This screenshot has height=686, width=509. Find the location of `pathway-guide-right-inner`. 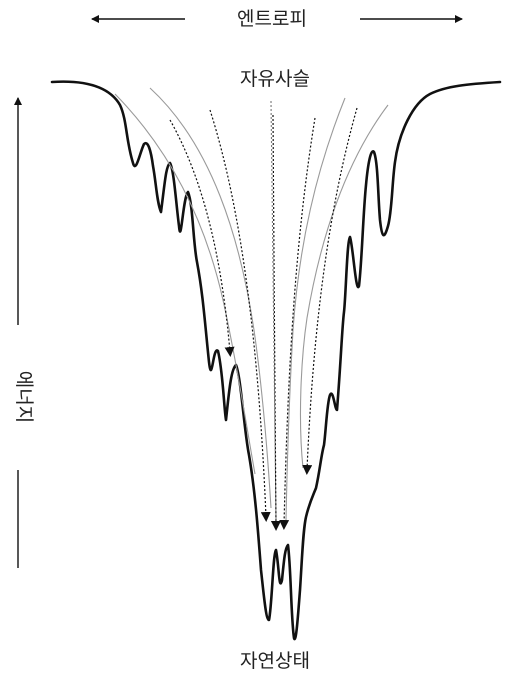

pathway-guide-right-inner is located at coordinates (315, 309).